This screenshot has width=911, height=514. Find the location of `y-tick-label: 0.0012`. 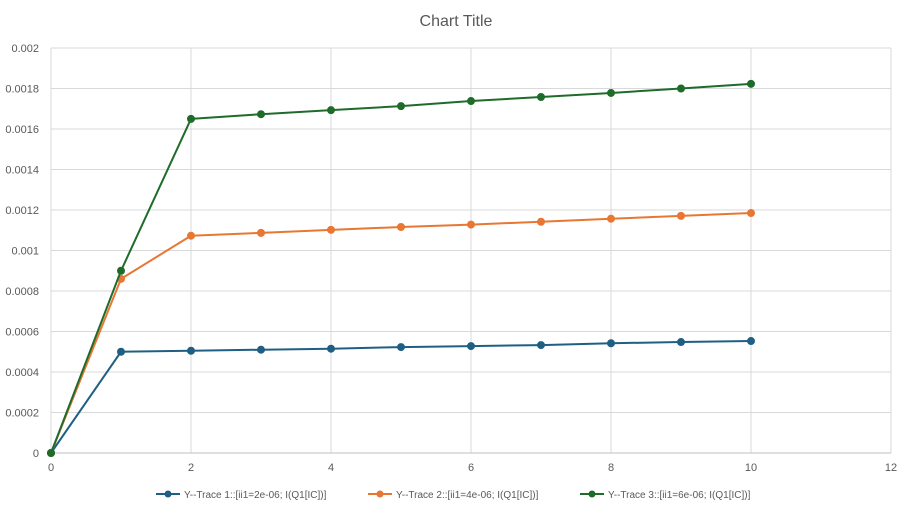

y-tick-label: 0.0012 is located at coordinates (22, 211).